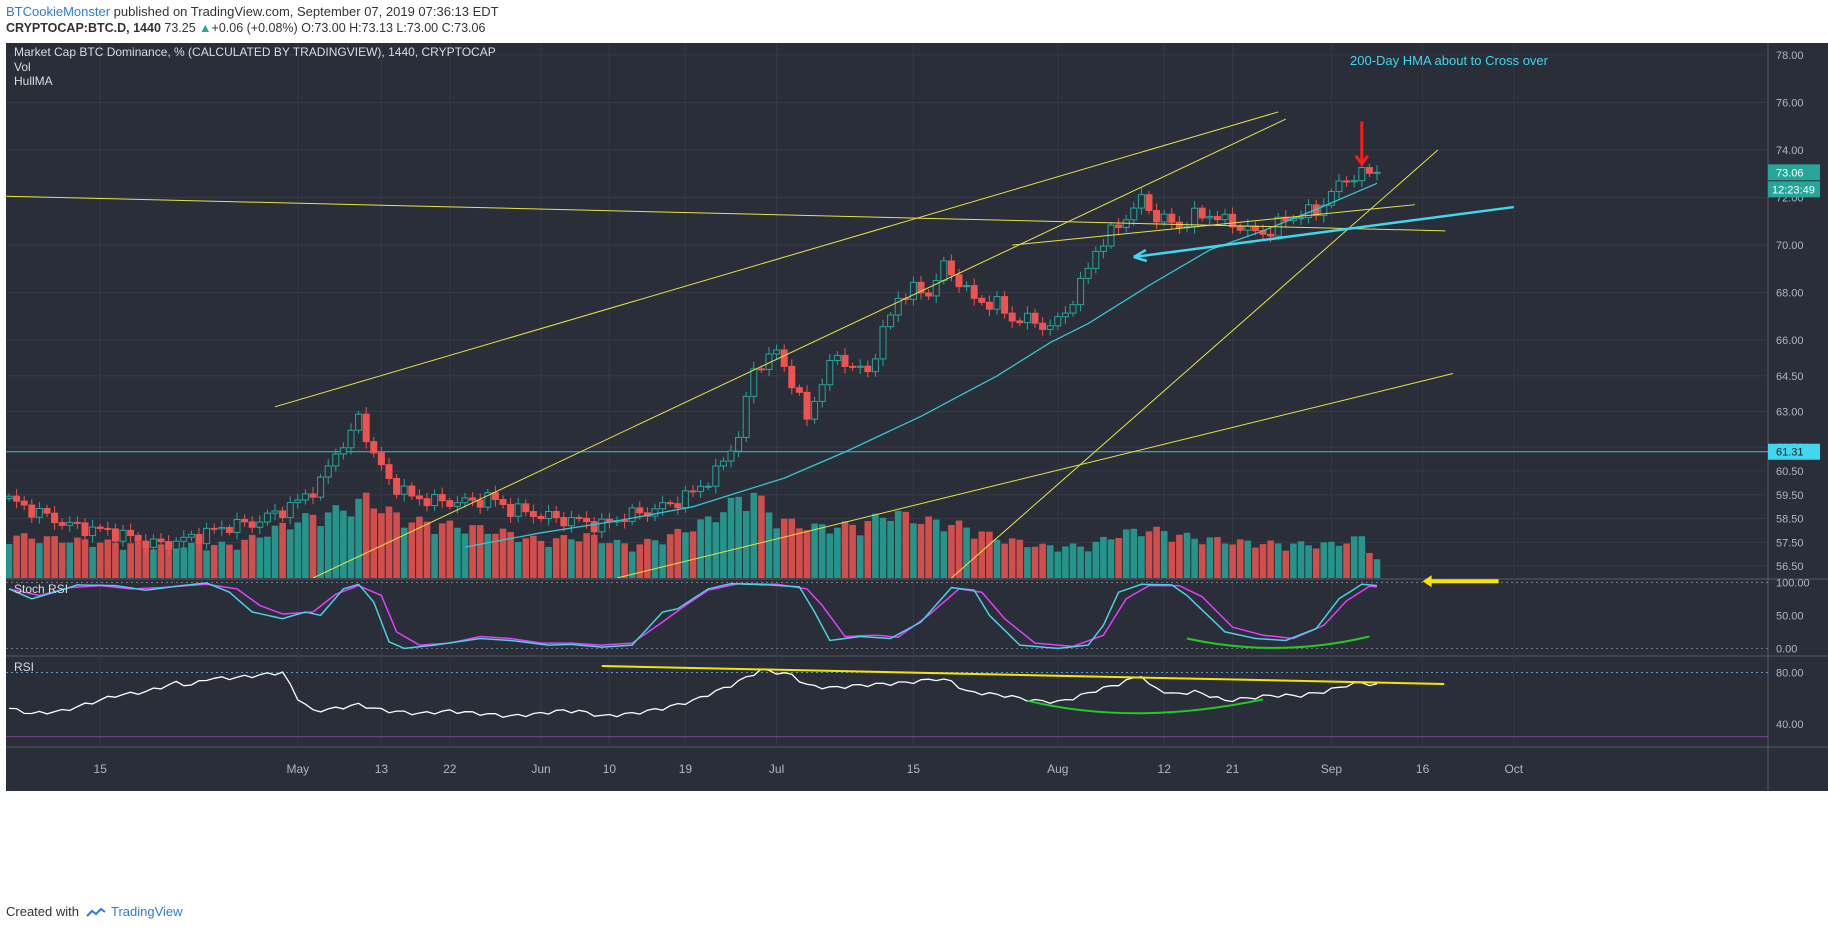 Image resolution: width=1828 pixels, height=930 pixels. What do you see at coordinates (147, 911) in the screenshot?
I see `tradingview-link: TradingView` at bounding box center [147, 911].